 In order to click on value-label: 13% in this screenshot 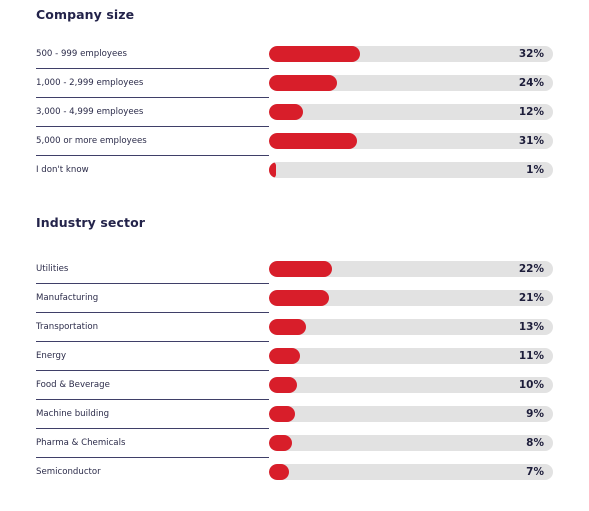, I will do `click(531, 327)`.